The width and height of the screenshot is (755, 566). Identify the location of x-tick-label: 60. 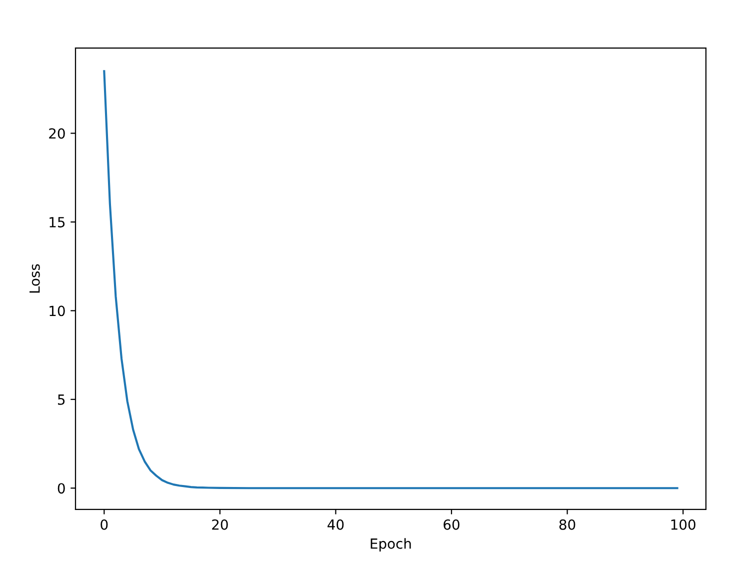
(452, 524).